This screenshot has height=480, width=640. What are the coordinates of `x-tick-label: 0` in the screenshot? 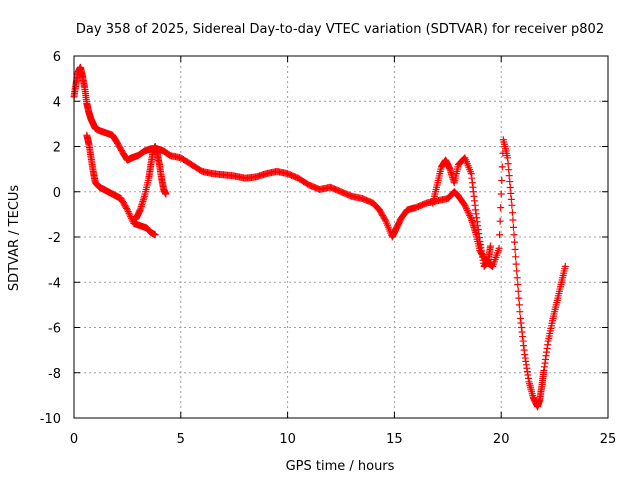 It's located at (74, 439).